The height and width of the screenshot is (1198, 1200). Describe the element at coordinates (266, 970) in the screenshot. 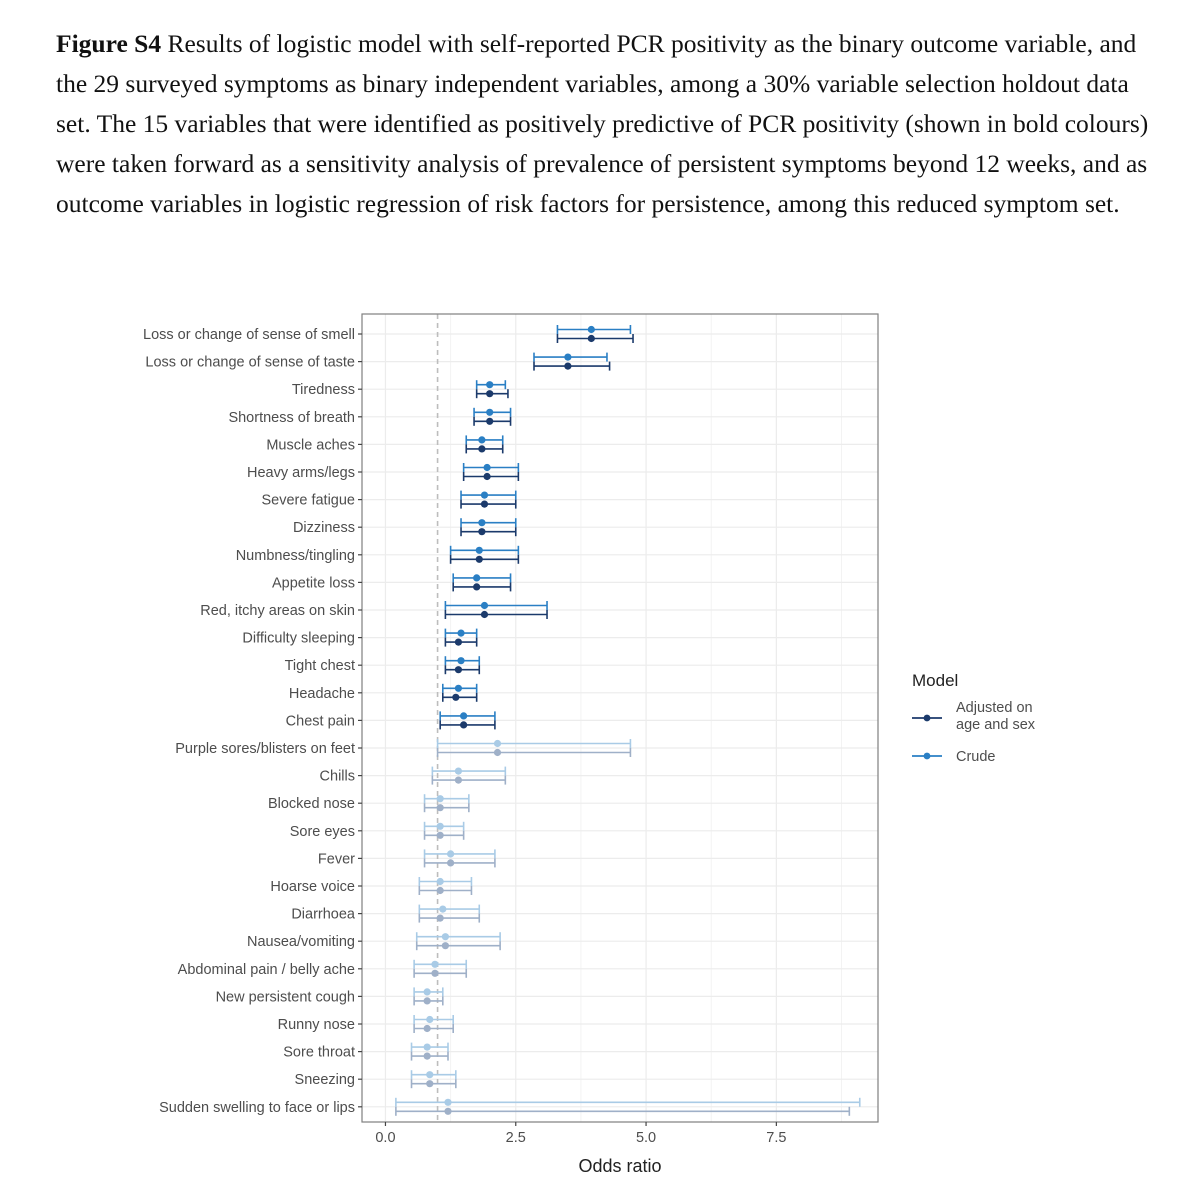

I see `symptom-label: Abdominal pain / belly ache` at that location.